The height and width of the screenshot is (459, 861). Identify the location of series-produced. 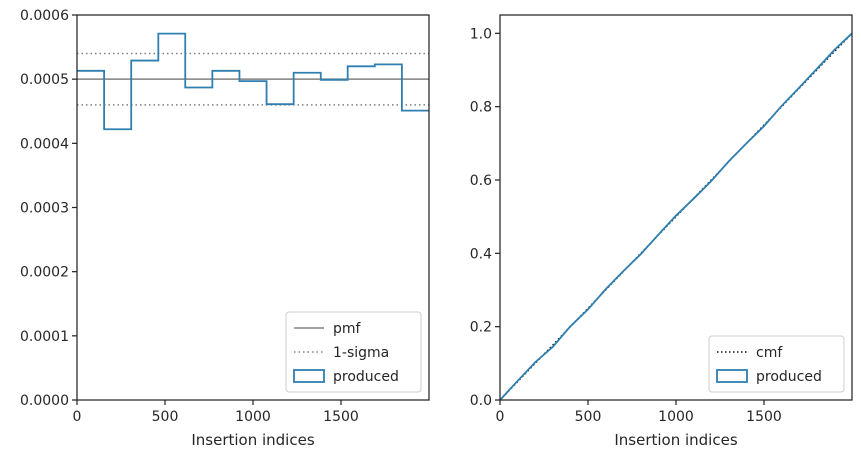
(253, 81).